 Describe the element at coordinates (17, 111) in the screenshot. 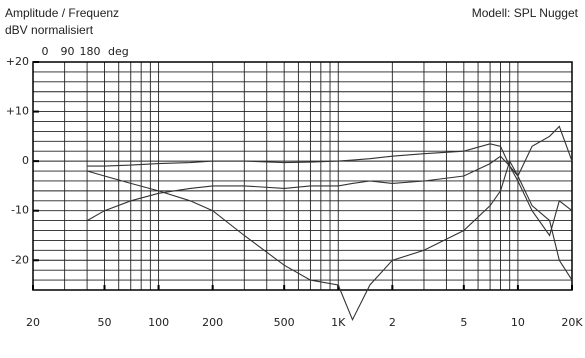

I see `y-tick-label: +10` at that location.